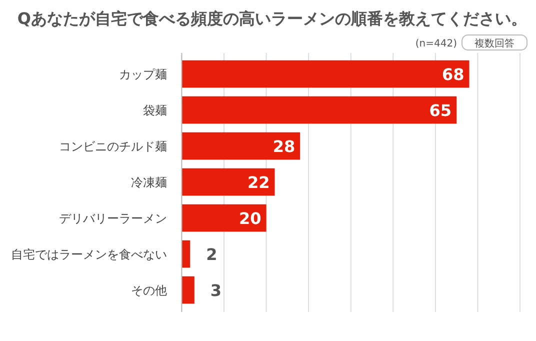 This screenshot has width=536, height=341. I want to click on text: 複数回答, so click(494, 44).